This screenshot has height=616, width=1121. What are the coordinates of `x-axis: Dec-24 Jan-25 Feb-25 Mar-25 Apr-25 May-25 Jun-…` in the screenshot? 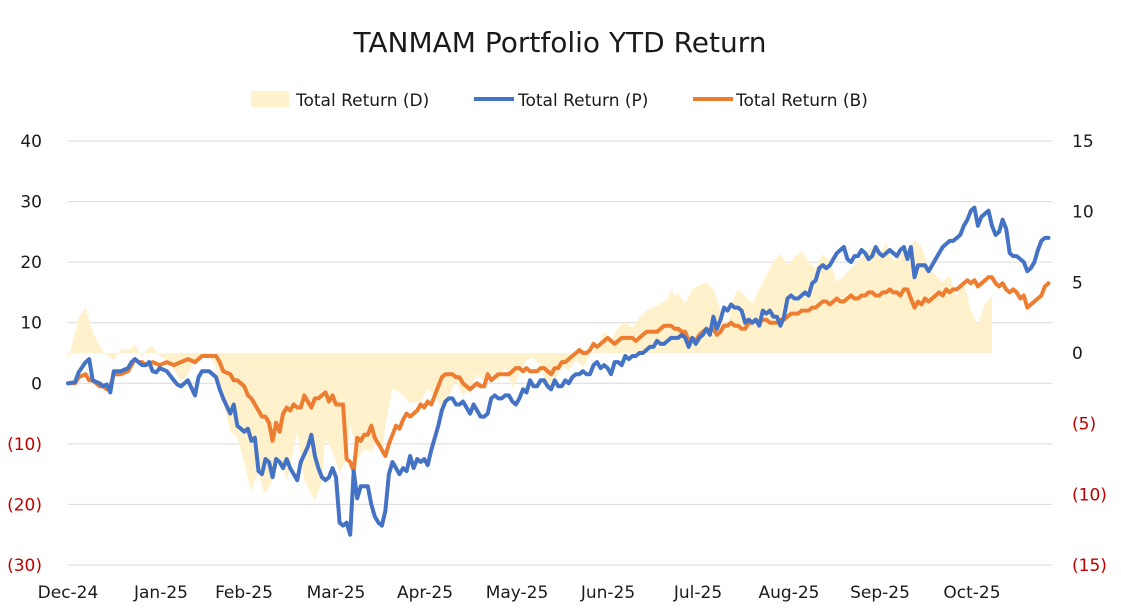 It's located at (519, 593).